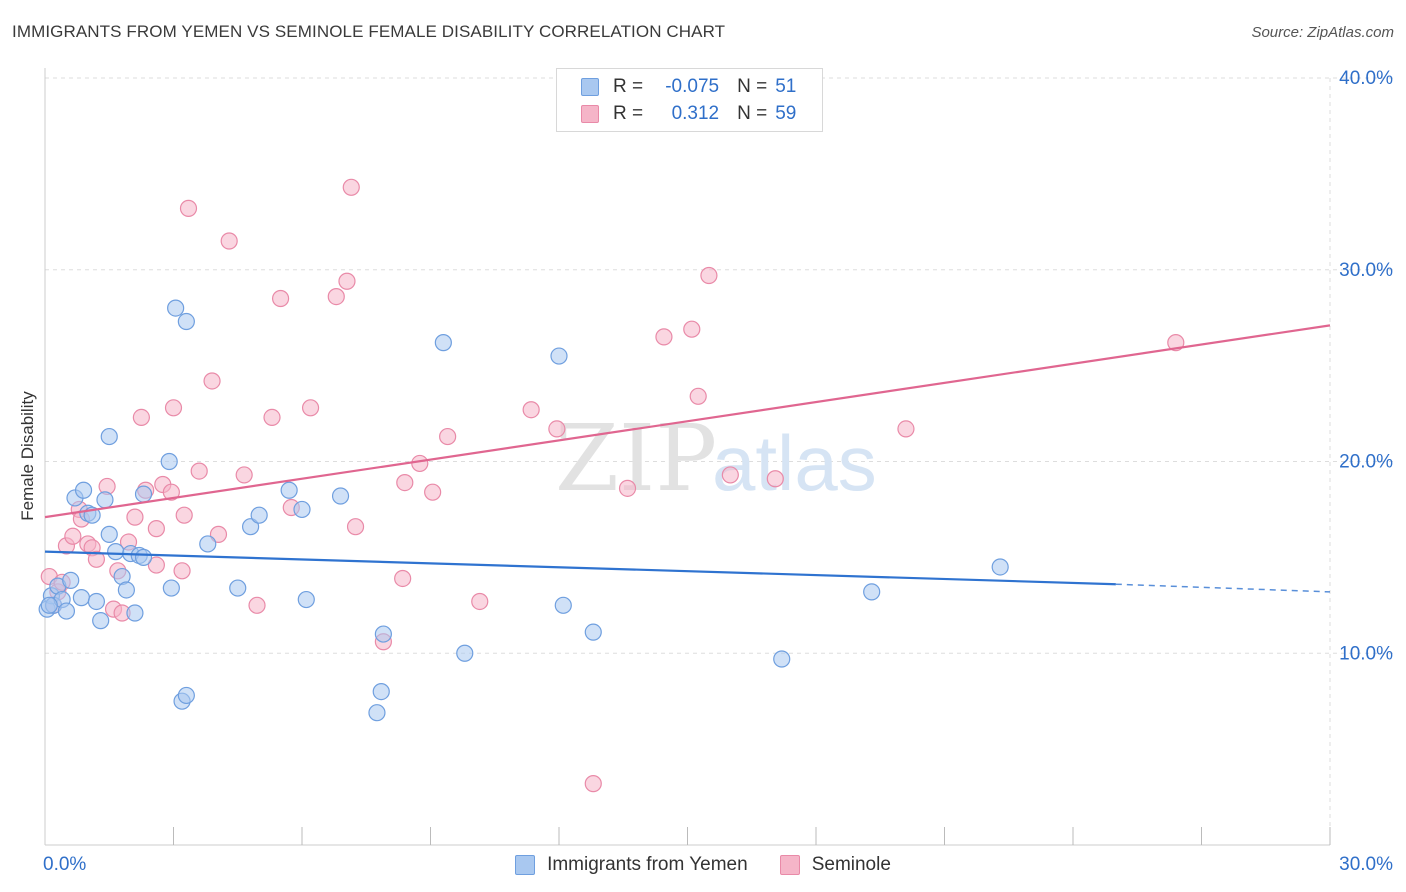 This screenshot has width=1406, height=892. I want to click on n-label: N =, so click(752, 113).